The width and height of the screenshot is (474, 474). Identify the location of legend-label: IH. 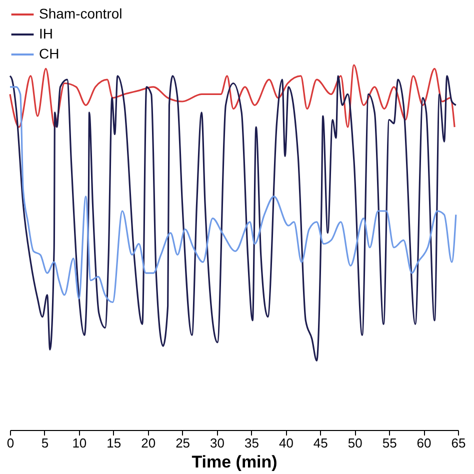
(46, 34).